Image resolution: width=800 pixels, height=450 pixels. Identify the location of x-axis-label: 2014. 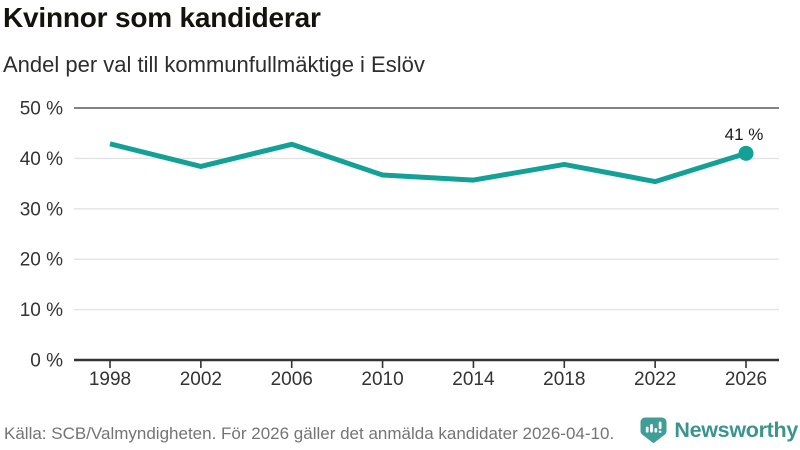
(473, 379).